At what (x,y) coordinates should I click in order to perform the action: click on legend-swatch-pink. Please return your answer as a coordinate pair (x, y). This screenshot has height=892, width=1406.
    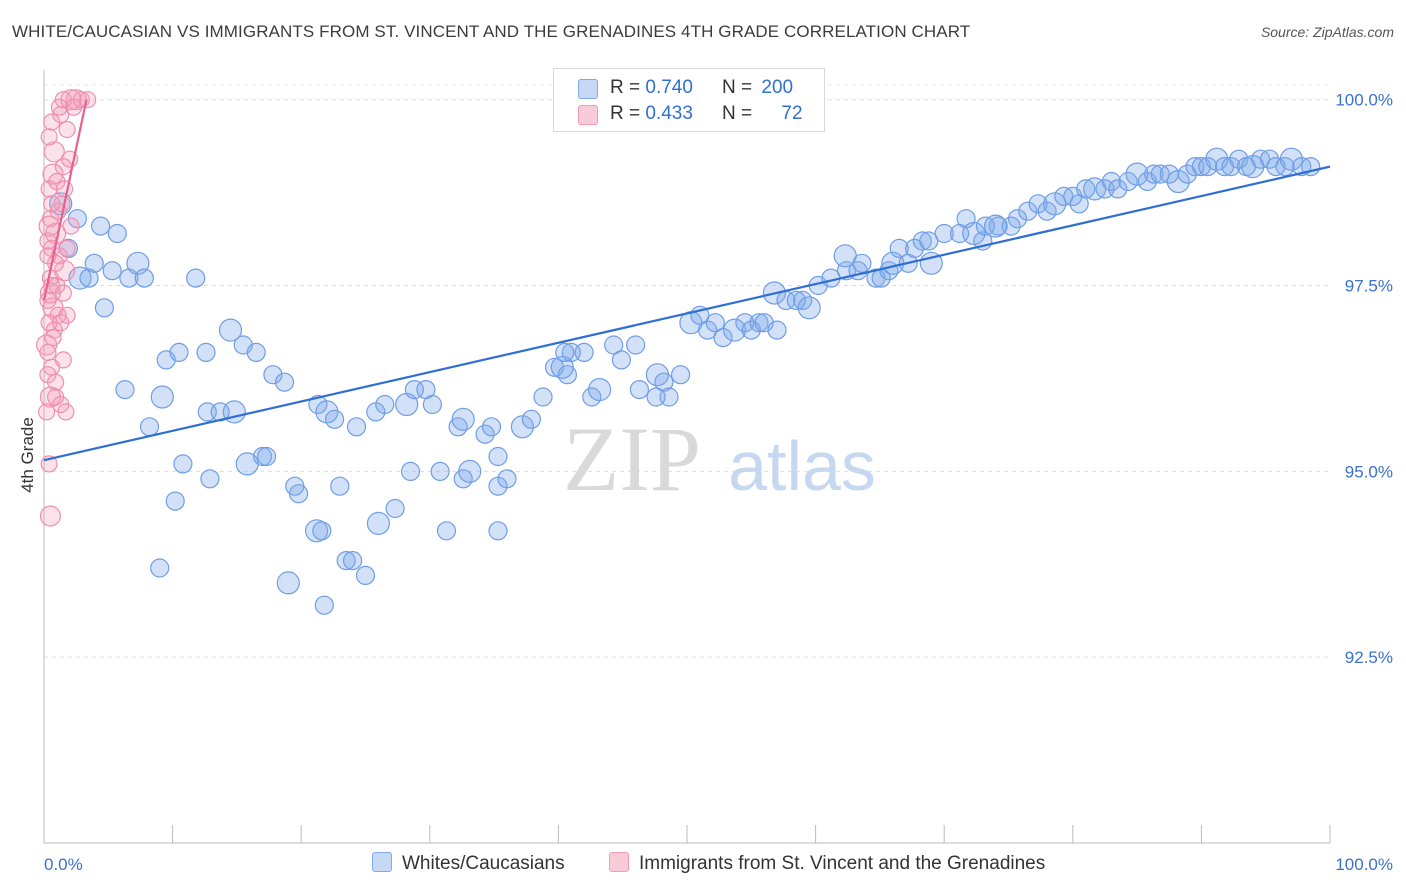
    Looking at the image, I should click on (588, 115).